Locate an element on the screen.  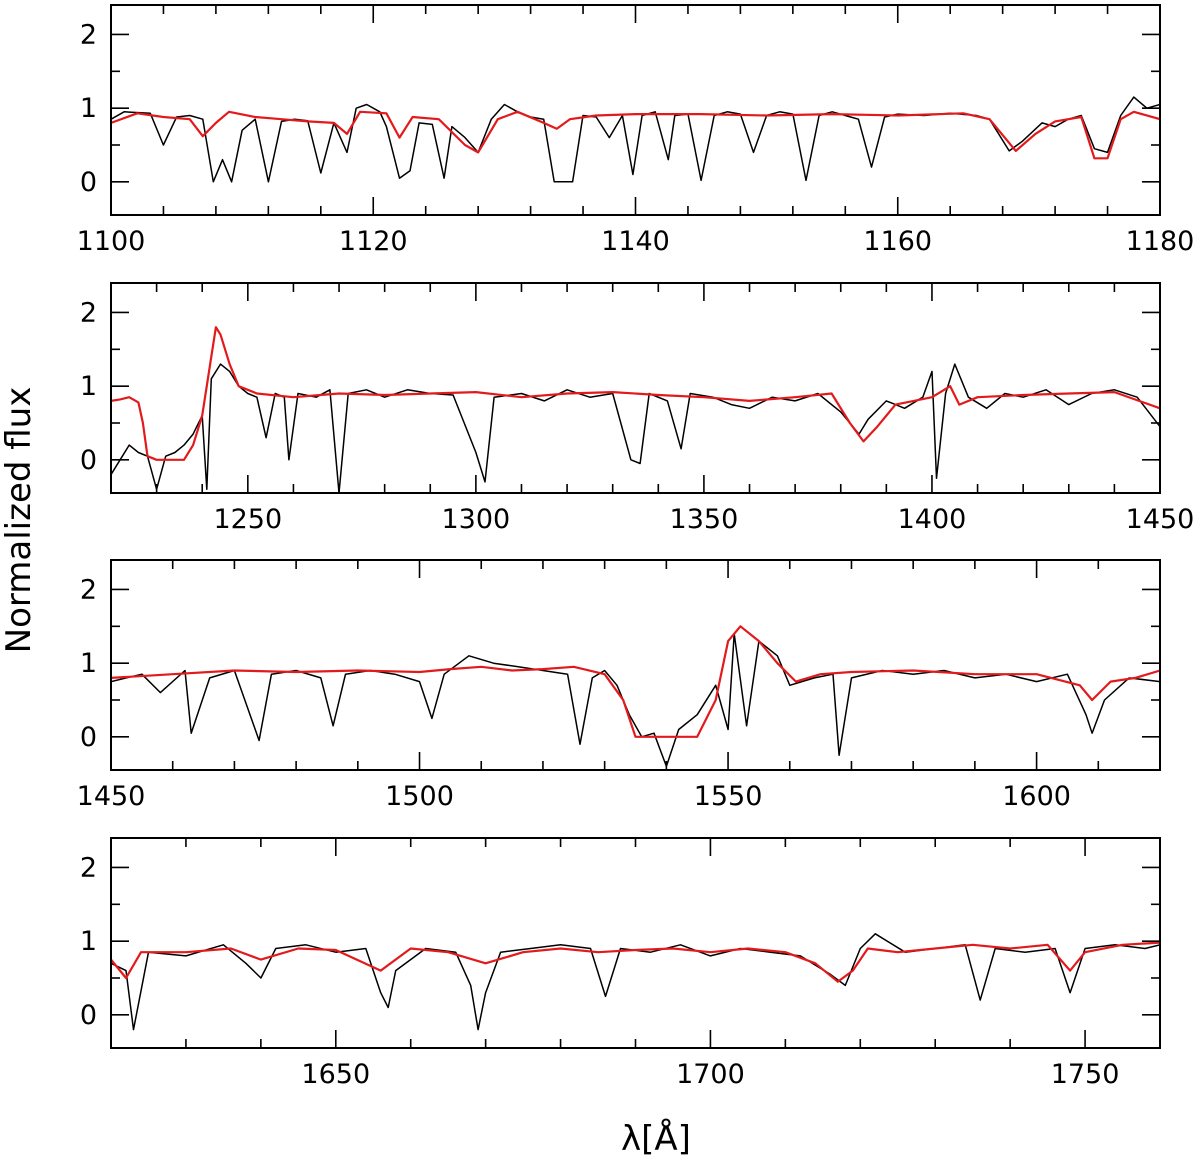
x-tick-label: 1400 is located at coordinates (932, 519).